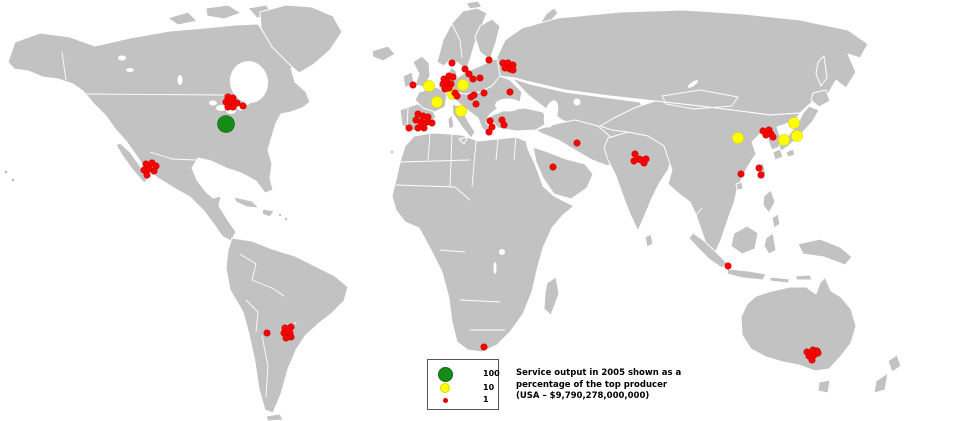 The image size is (960, 421). I want to click on legend-marker-10-icon, so click(445, 388).